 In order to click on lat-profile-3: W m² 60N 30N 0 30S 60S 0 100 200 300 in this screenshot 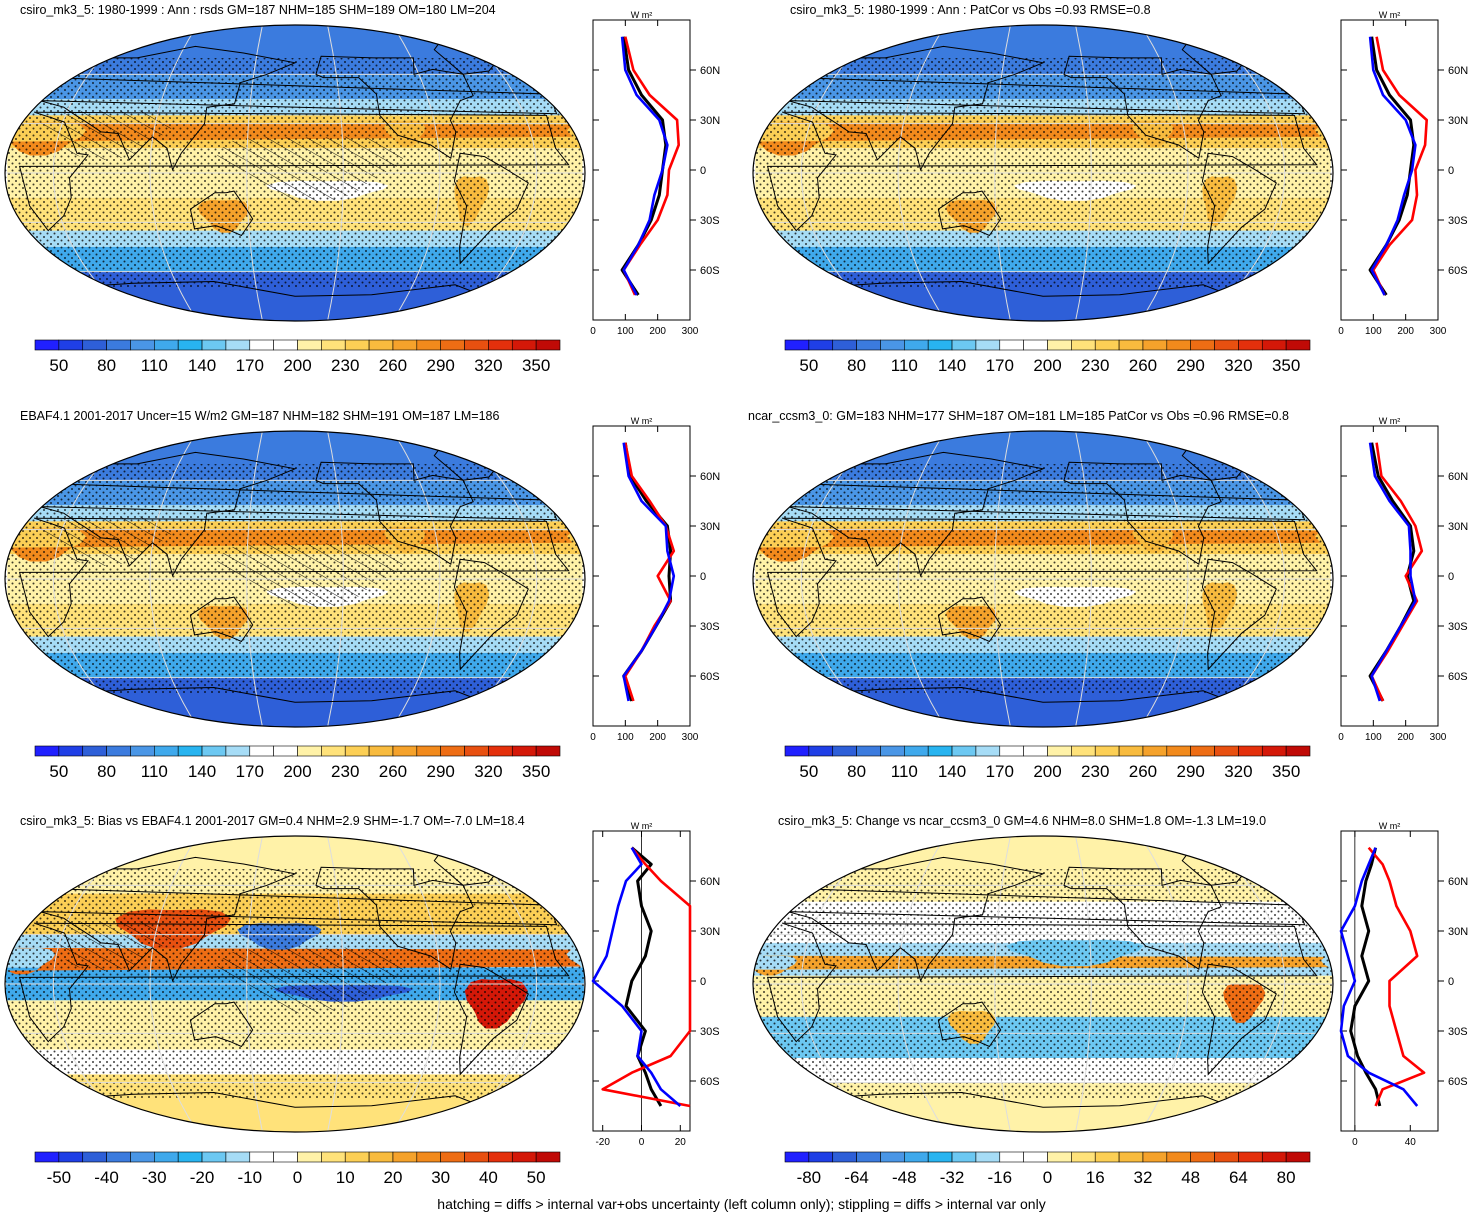, I will do `click(655, 579)`.